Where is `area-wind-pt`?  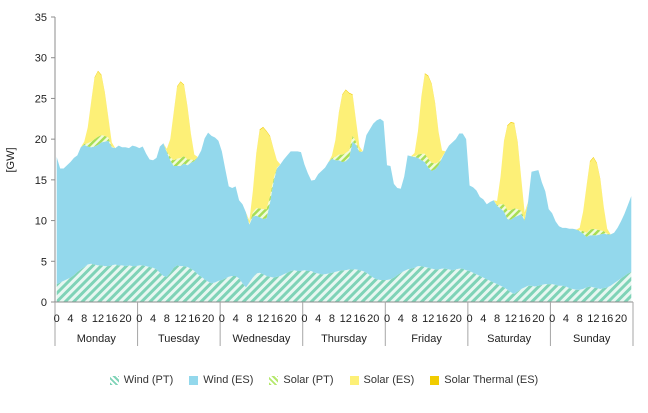 area-wind-pt is located at coordinates (344, 282).